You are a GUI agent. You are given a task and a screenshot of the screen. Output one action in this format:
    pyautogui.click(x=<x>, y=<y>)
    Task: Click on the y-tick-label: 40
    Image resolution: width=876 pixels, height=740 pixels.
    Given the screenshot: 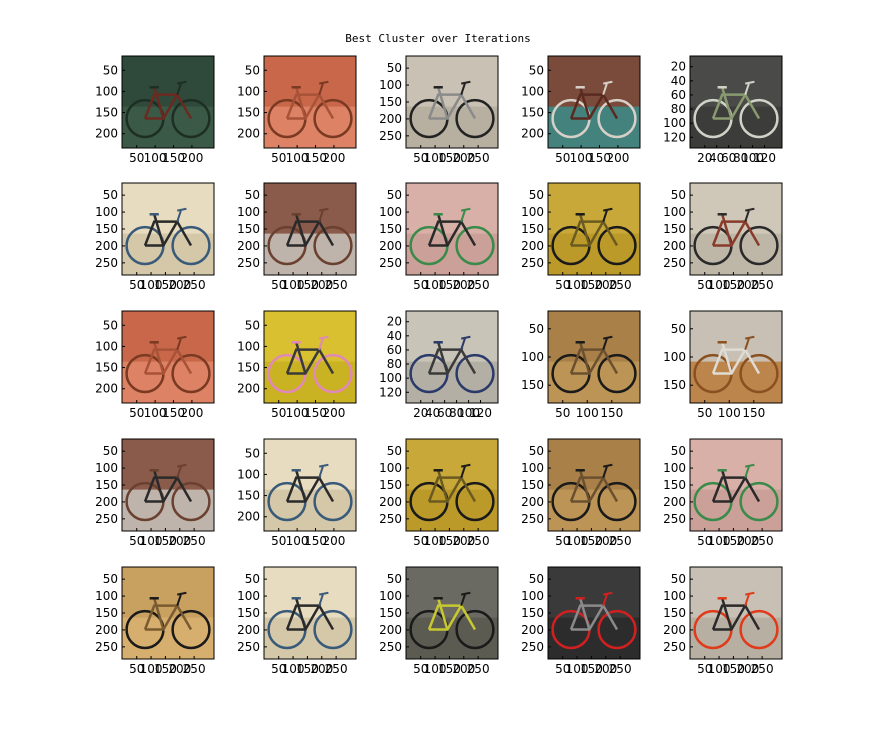 What is the action you would take?
    pyautogui.click(x=394, y=336)
    